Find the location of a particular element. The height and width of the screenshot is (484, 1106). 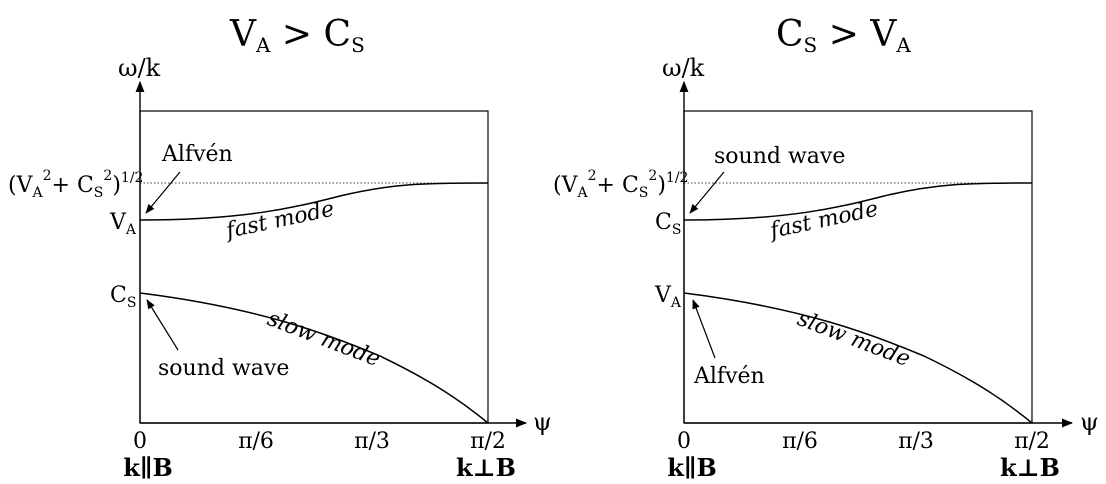

upper-annotation: sound wave is located at coordinates (779, 156).